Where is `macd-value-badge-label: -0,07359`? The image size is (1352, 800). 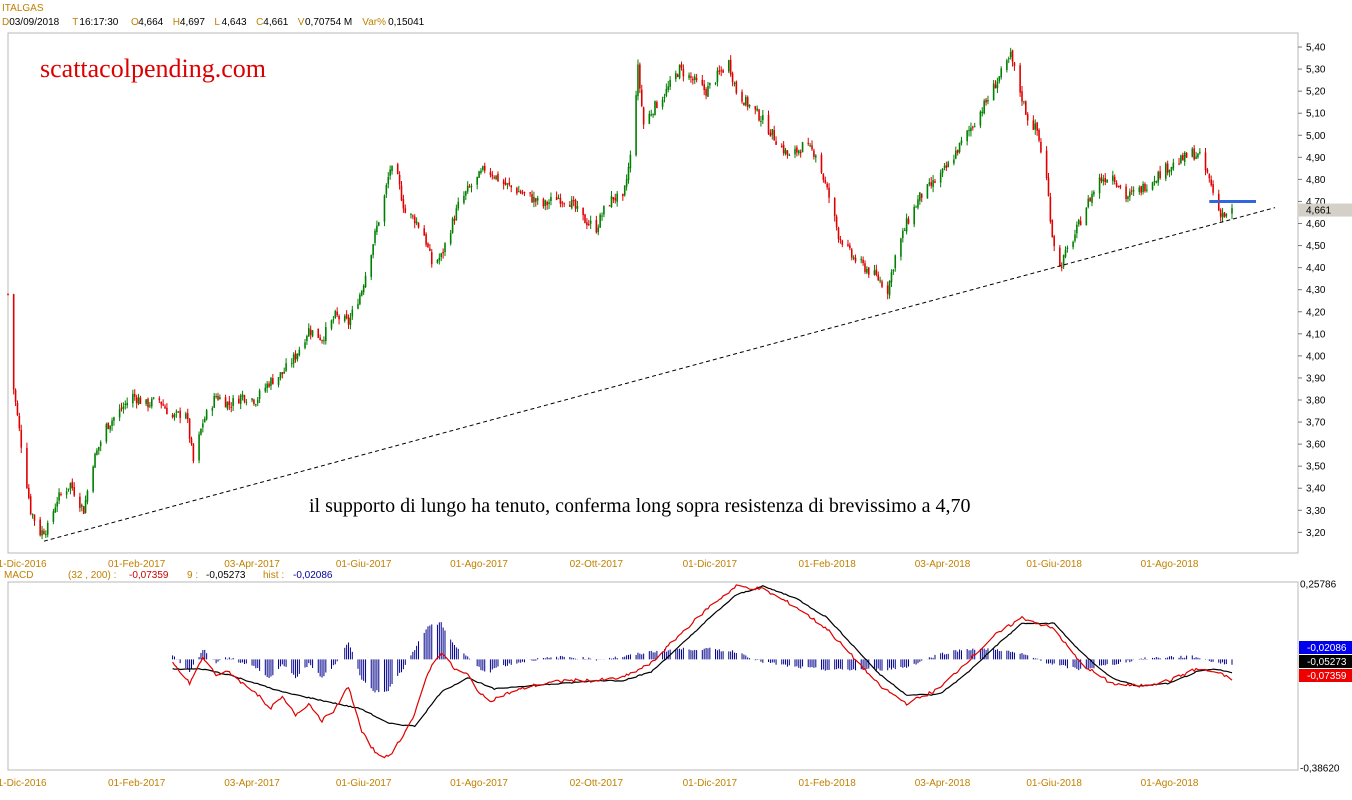
macd-value-badge-label: -0,07359 is located at coordinates (1327, 676).